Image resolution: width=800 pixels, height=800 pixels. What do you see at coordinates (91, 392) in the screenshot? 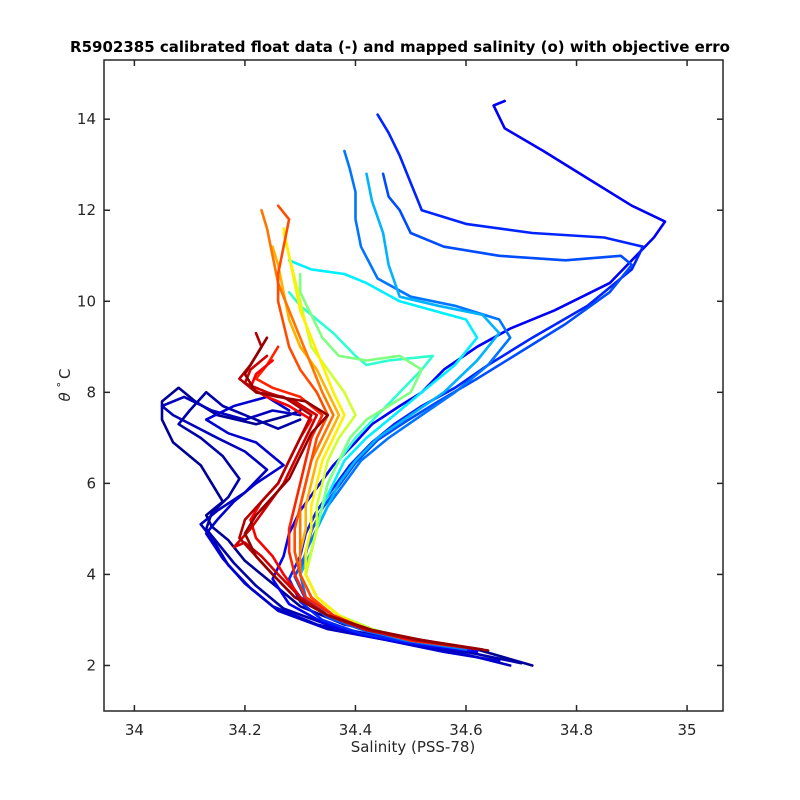
I see `y-tick-label-3: 8` at bounding box center [91, 392].